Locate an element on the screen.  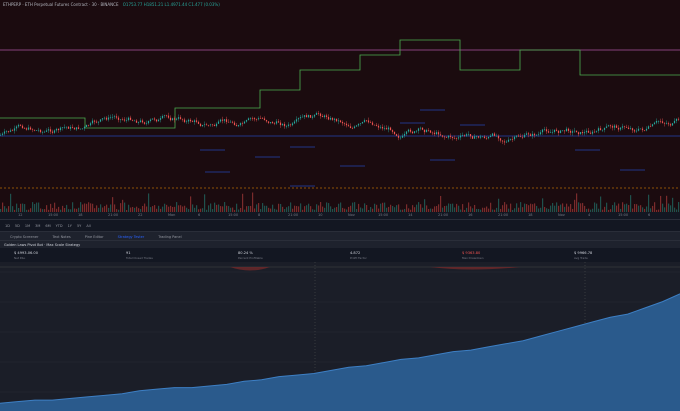
metric-value: $ 4993.06.00 is located at coordinates (26, 253).